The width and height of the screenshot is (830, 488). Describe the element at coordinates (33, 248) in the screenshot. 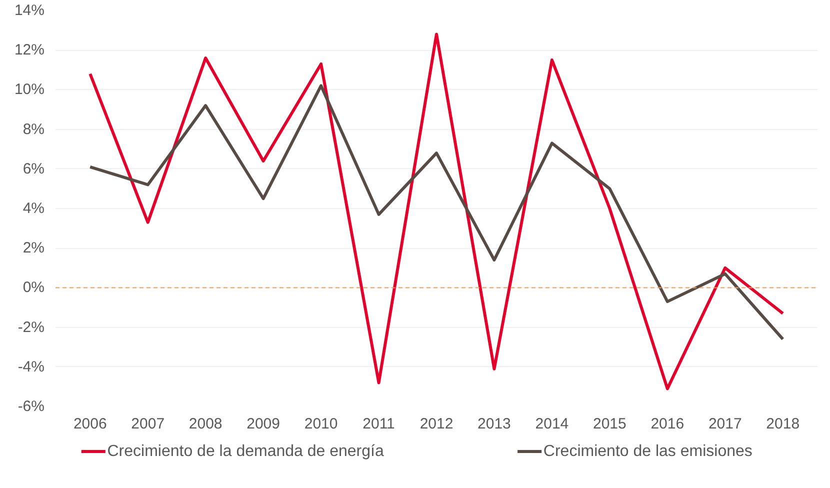

I see `y-tick-label: 2%` at that location.